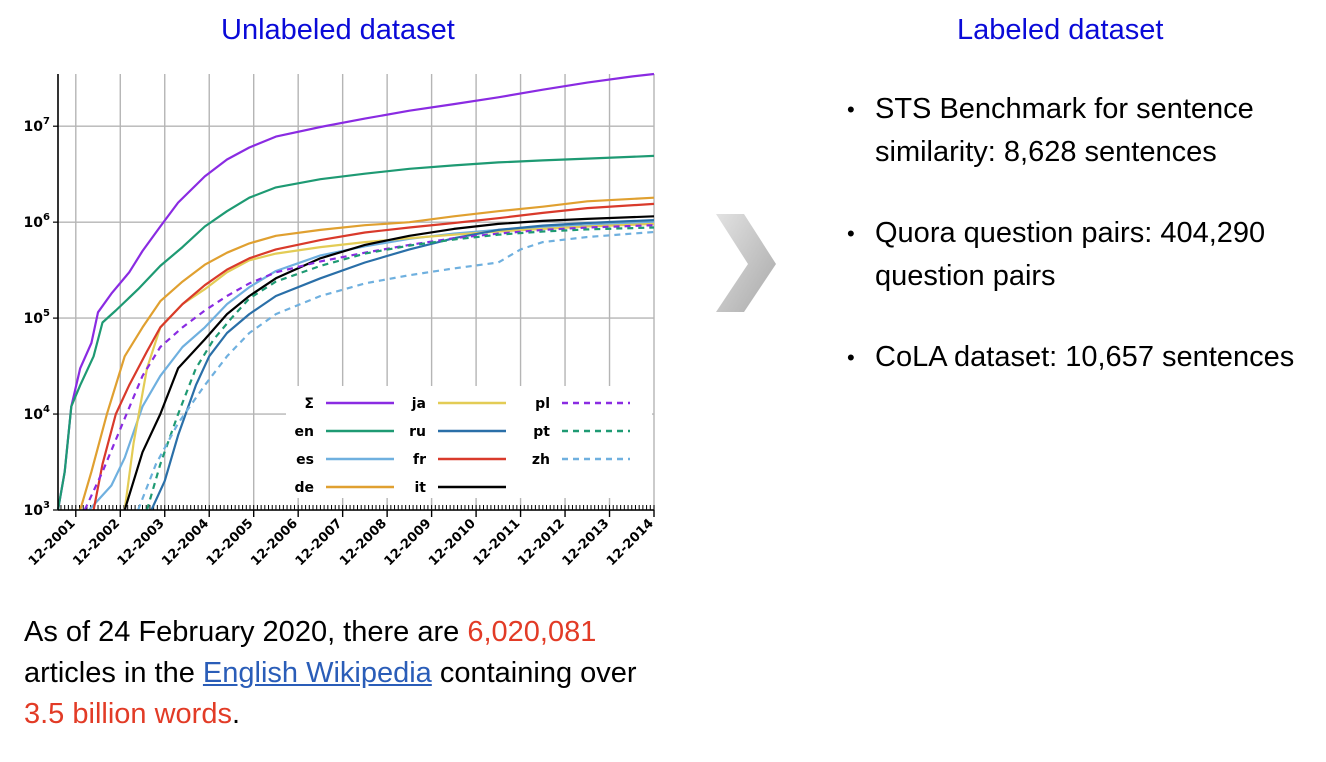  What do you see at coordinates (246, 632) in the screenshot?
I see `caption-text: As of 24 February 2020, there are` at bounding box center [246, 632].